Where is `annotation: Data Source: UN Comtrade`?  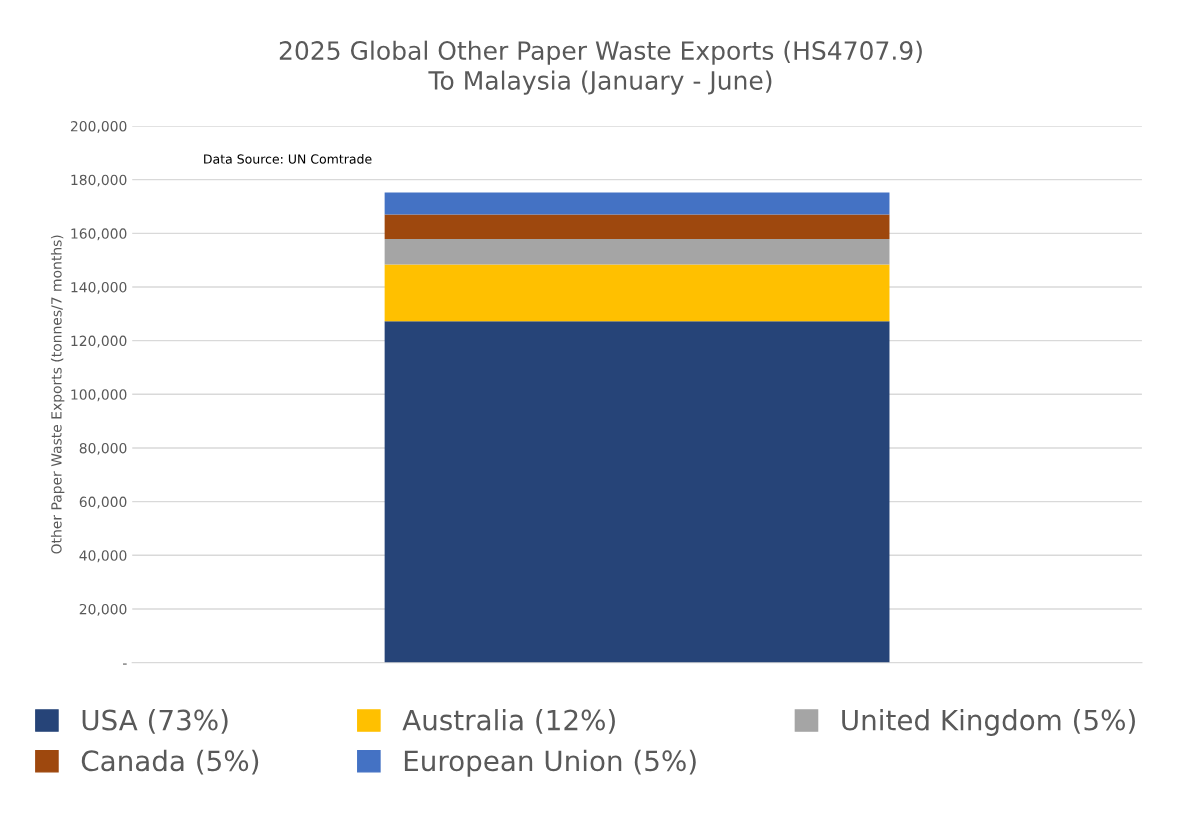
annotation: Data Source: UN Comtrade is located at coordinates (288, 159).